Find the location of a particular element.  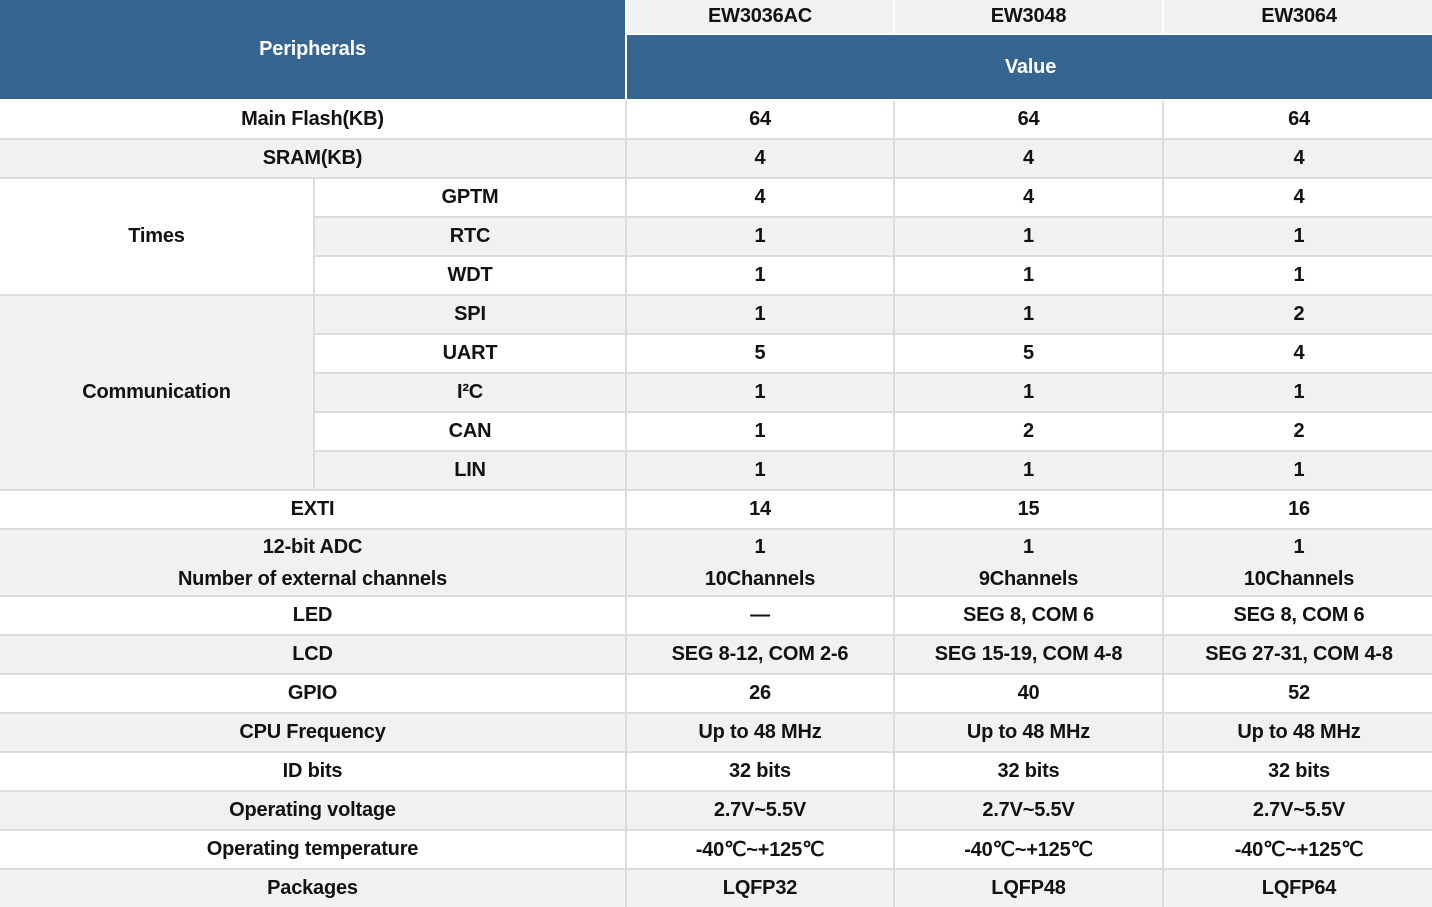

cell-lcd-ew3036ac: SEG 8-12, COM 2-6 is located at coordinates (760, 654).